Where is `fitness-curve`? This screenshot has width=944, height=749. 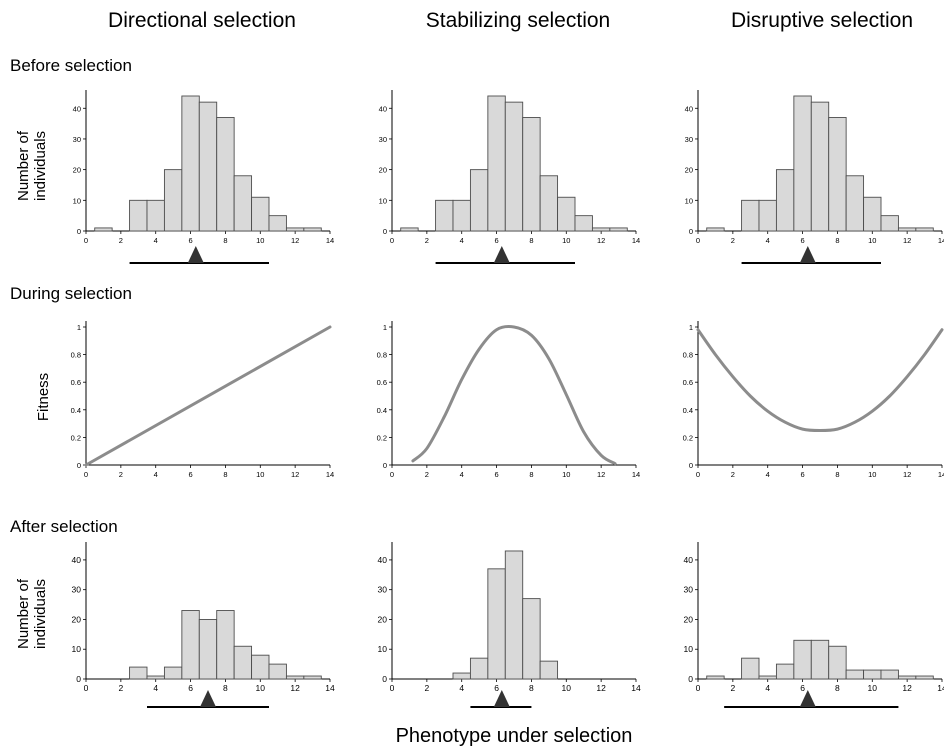 fitness-curve is located at coordinates (514, 395).